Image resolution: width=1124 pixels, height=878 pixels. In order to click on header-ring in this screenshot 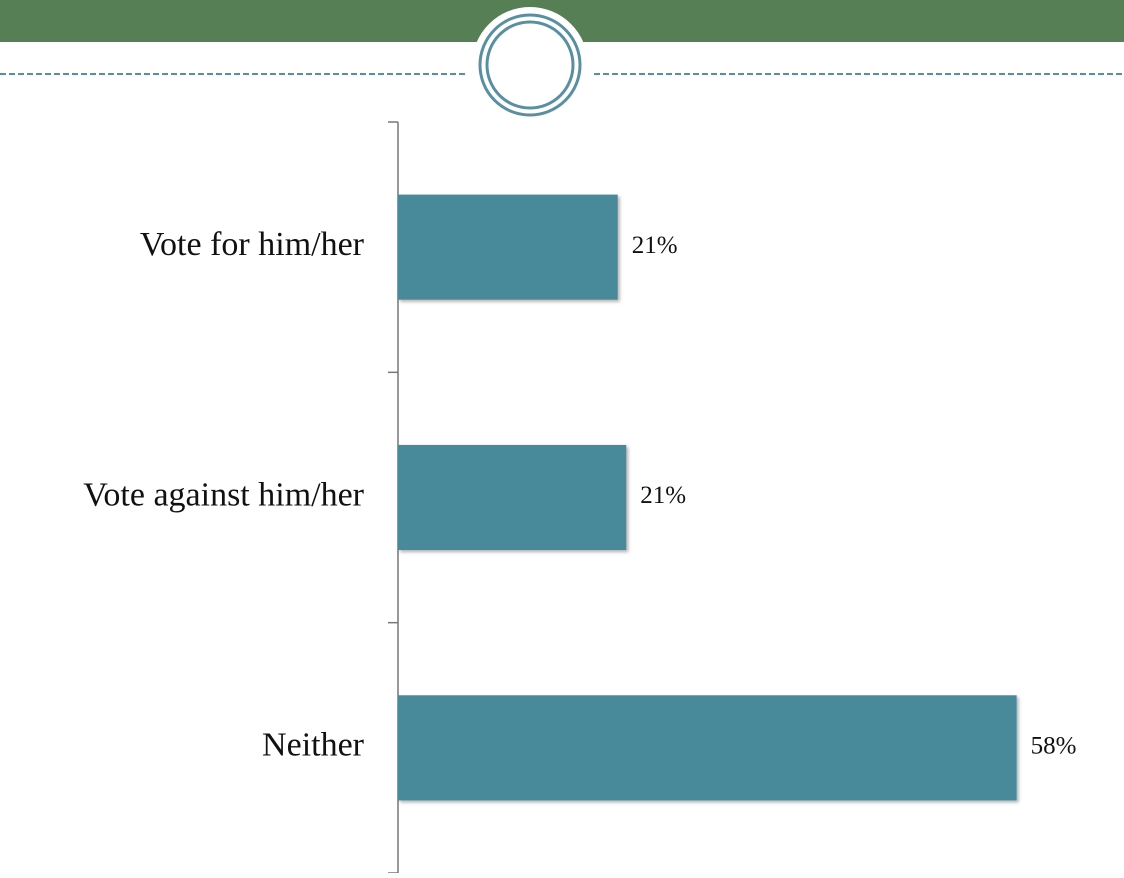, I will do `click(530, 65)`.